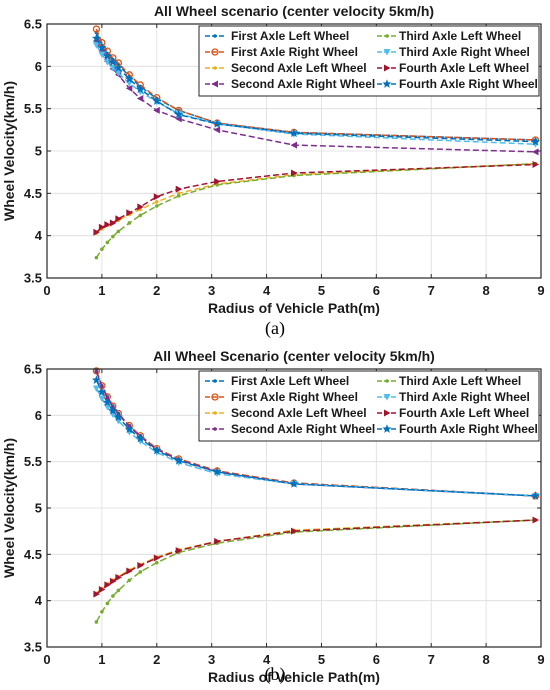 This screenshot has height=690, width=550. I want to click on series-fourth-axle-right-wheel, so click(316, 89).